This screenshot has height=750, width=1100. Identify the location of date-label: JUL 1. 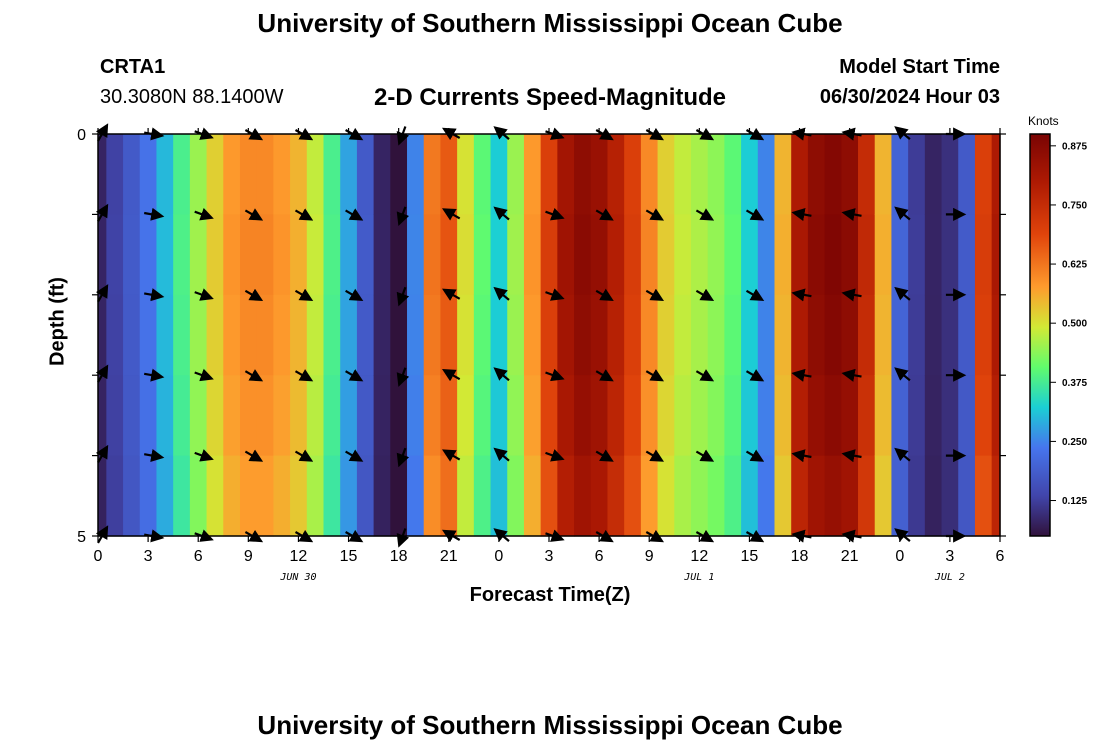
(698, 577).